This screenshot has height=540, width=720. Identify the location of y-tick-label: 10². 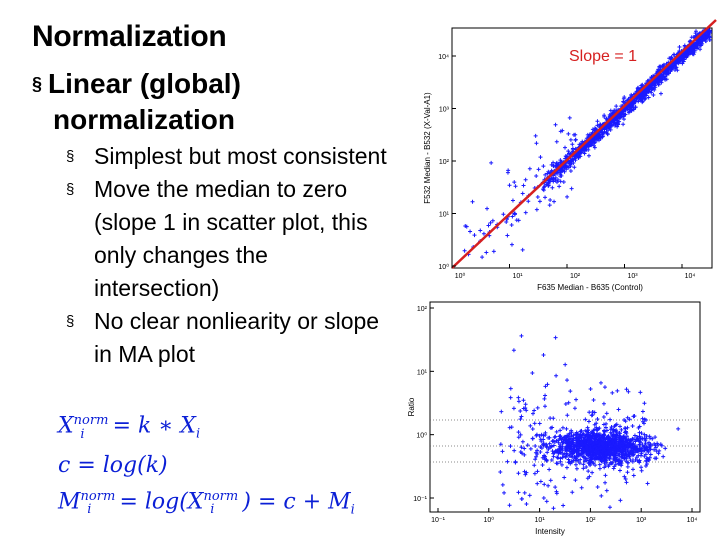
(444, 162).